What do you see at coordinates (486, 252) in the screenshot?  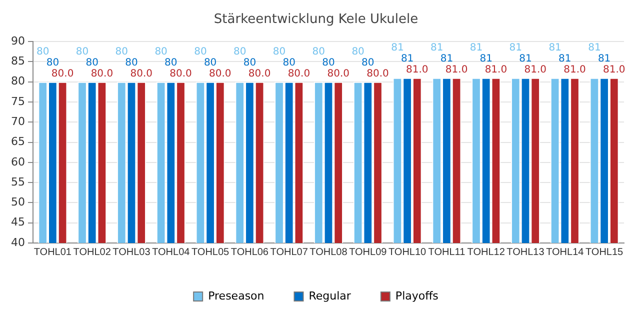 I see `x-tick-label: TOHL12` at bounding box center [486, 252].